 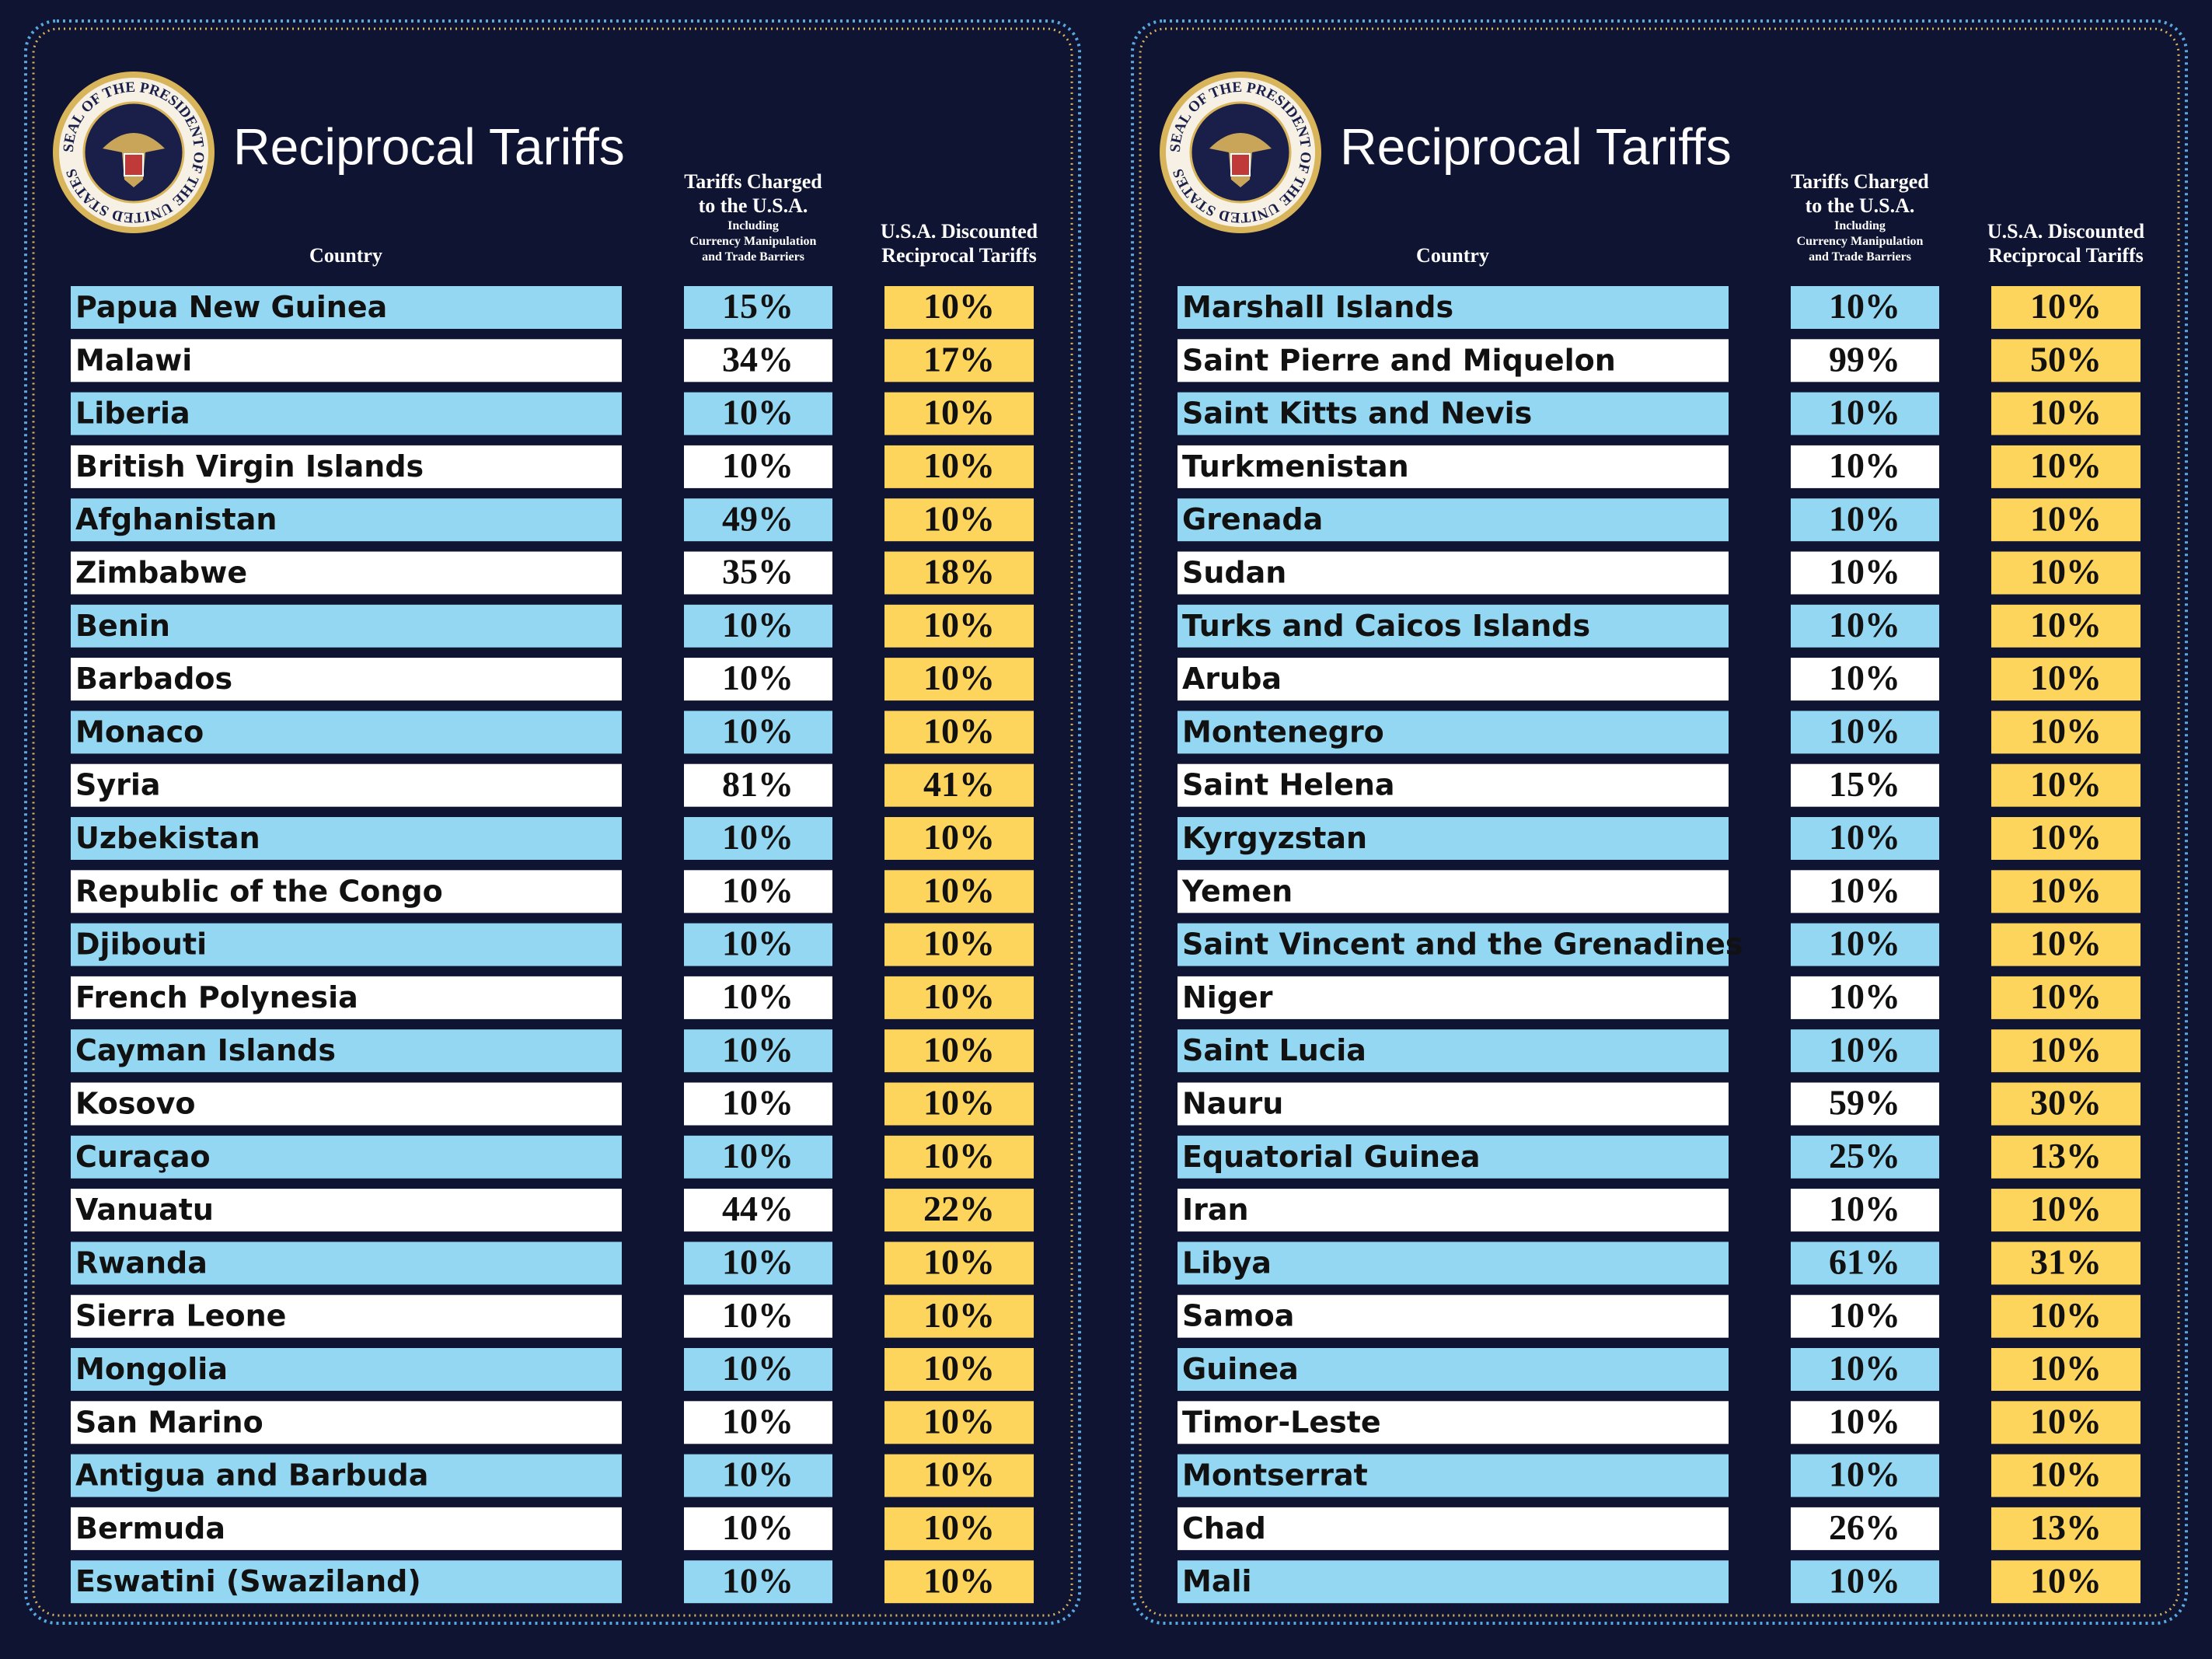 What do you see at coordinates (1215, 1210) in the screenshot?
I see `country-name: Iran` at bounding box center [1215, 1210].